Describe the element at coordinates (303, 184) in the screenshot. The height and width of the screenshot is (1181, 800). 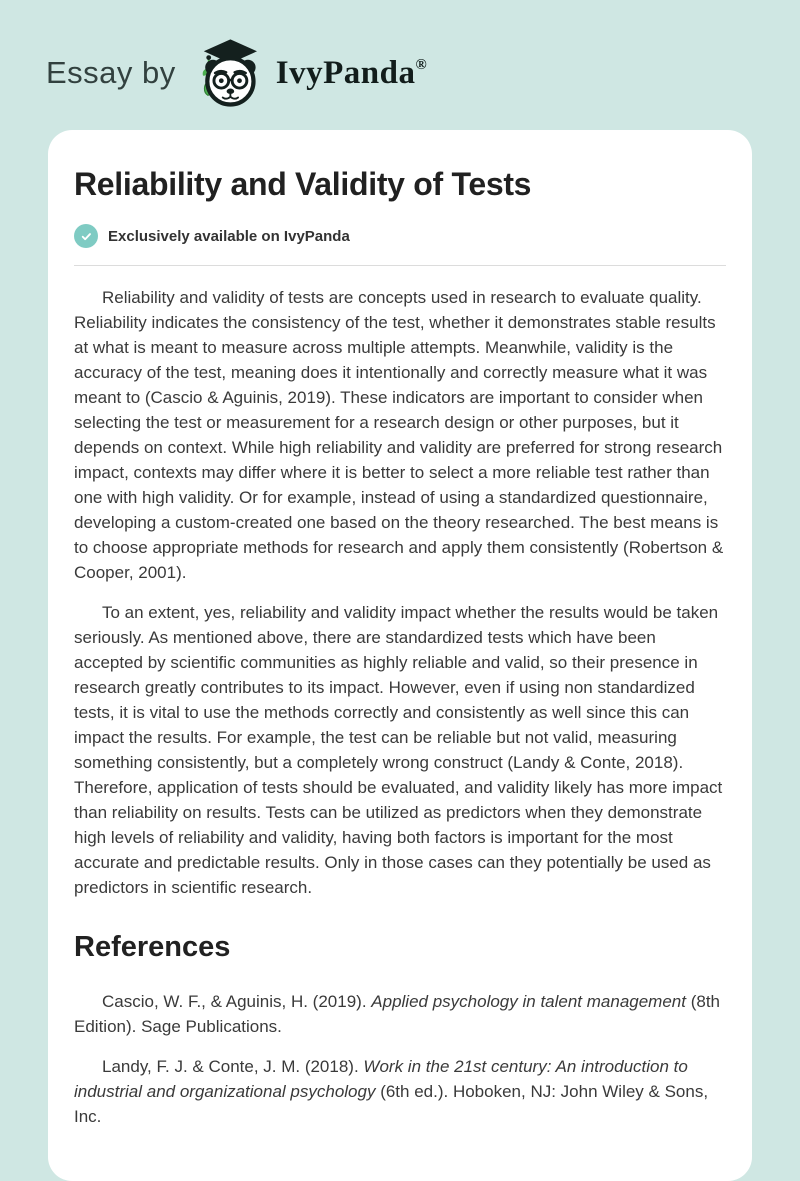
I see `page-title: Reliability and Validity of Tests` at that location.